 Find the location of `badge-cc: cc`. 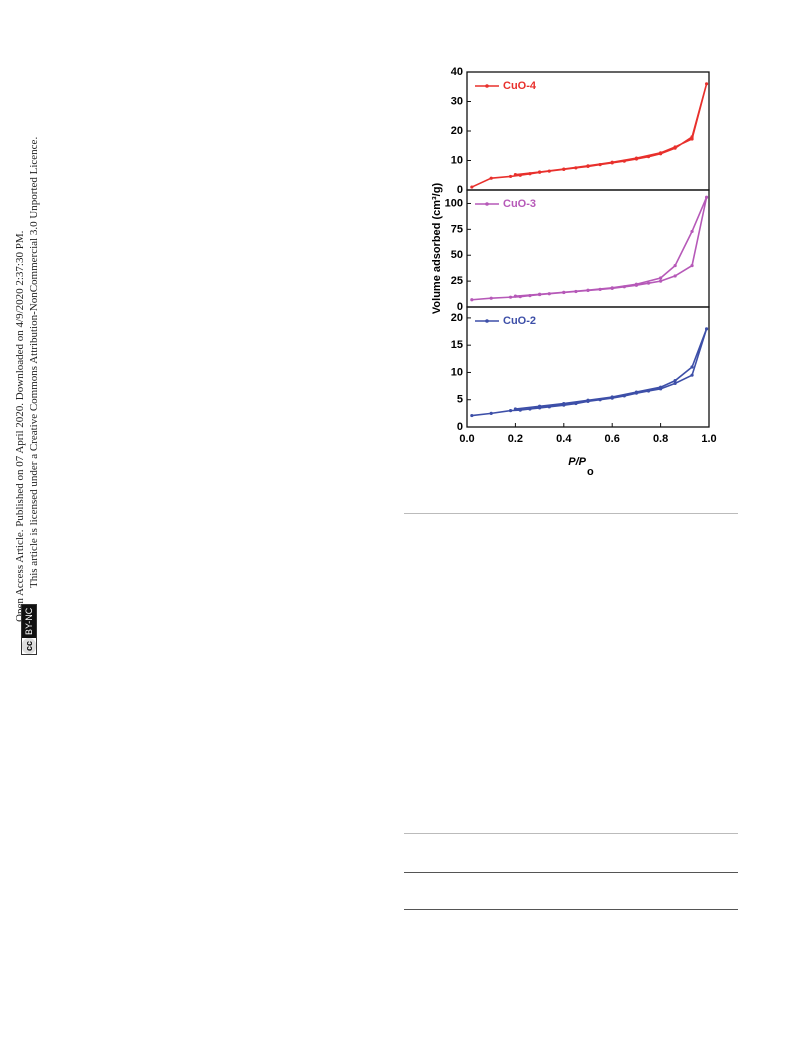

badge-cc: cc is located at coordinates (29, 645).